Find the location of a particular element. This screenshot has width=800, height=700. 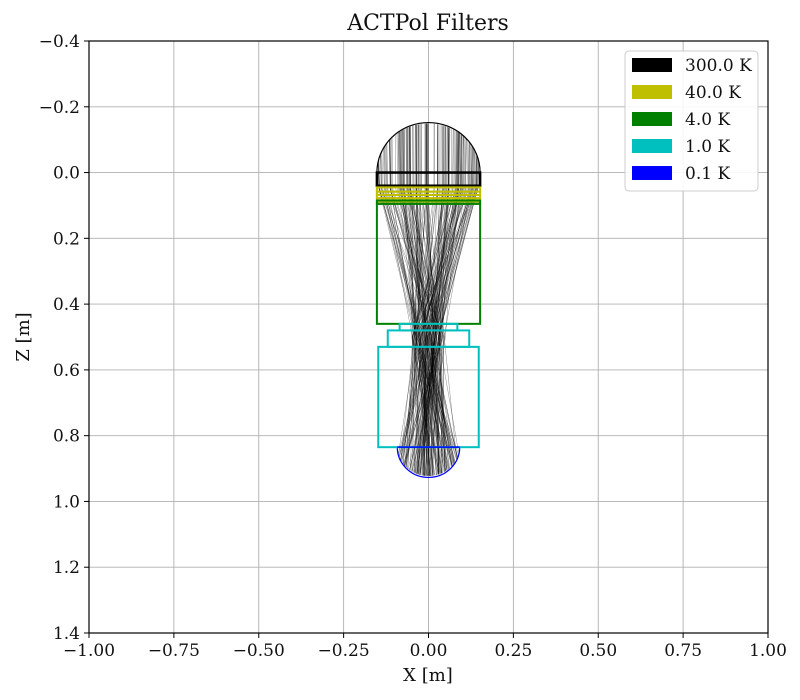

y-tick-label: 0.6 is located at coordinates (66, 371).